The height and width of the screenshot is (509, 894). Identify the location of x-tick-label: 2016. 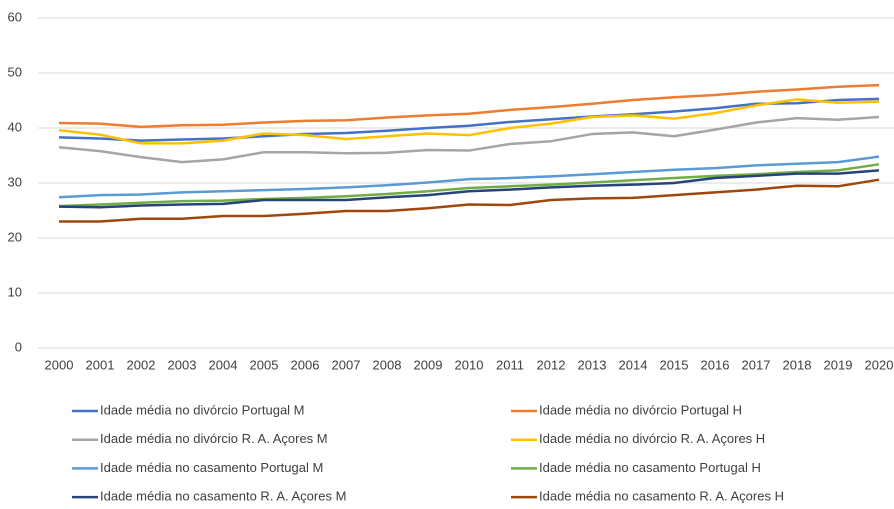
(715, 364).